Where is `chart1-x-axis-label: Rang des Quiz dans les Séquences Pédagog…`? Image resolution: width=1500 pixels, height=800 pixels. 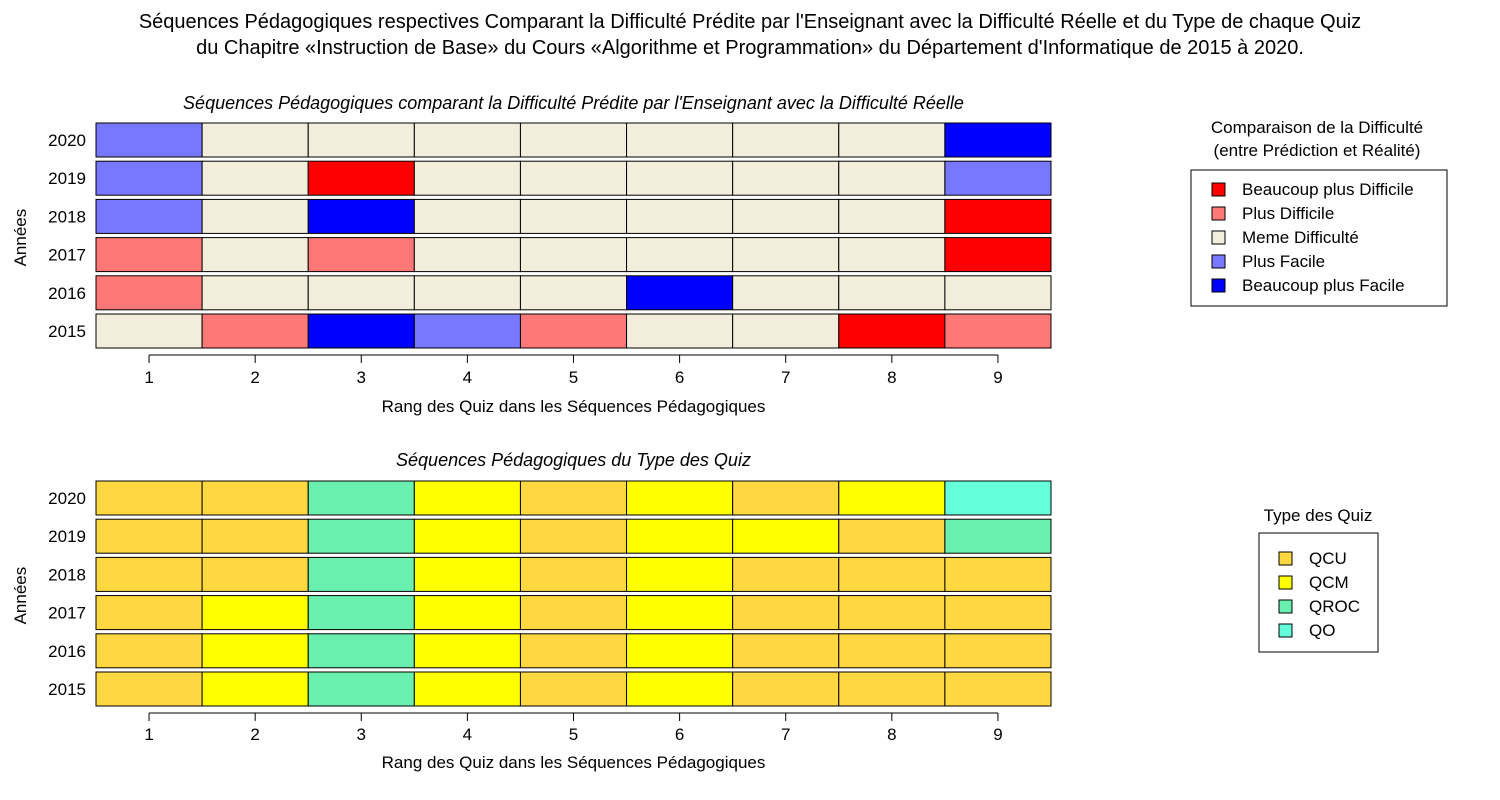
chart1-x-axis-label: Rang des Quiz dans les Séquences Pédagog… is located at coordinates (574, 406).